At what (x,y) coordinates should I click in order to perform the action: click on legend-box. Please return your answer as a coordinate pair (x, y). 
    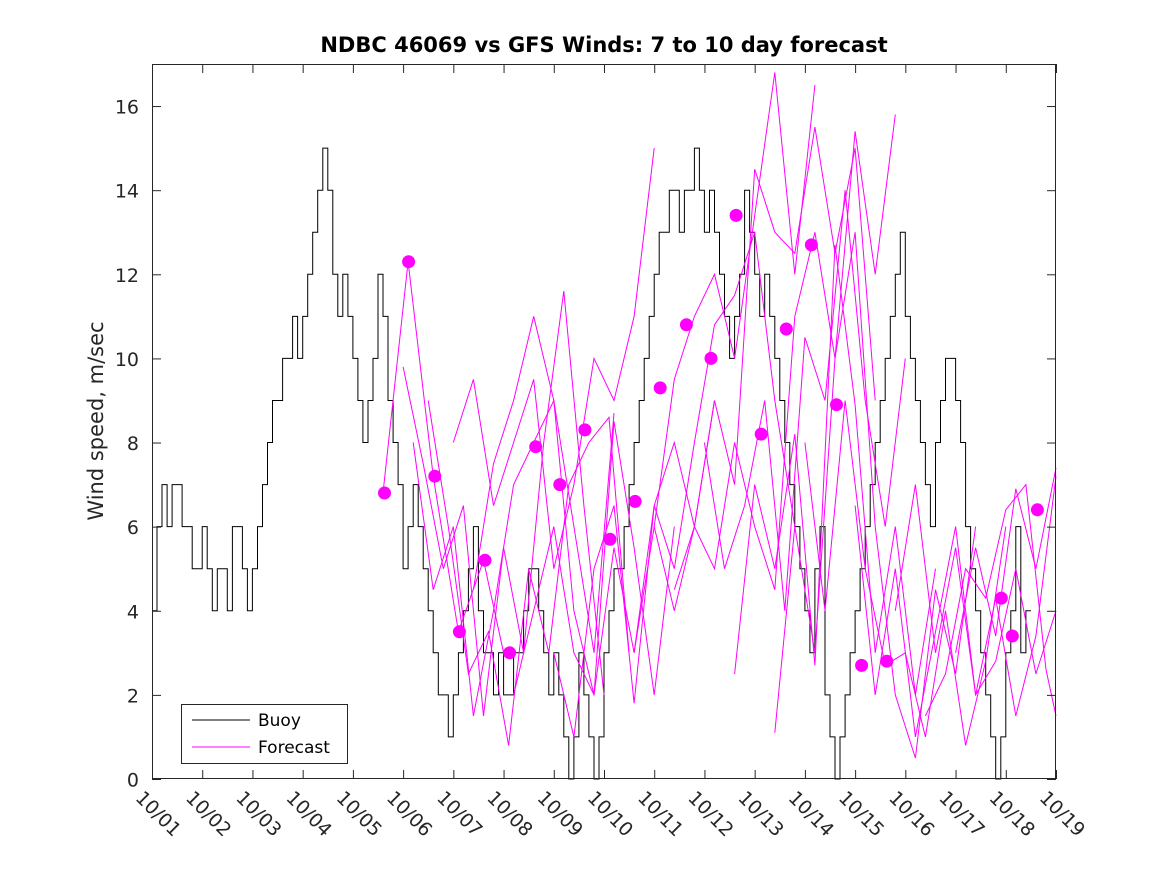
    Looking at the image, I should click on (264, 734).